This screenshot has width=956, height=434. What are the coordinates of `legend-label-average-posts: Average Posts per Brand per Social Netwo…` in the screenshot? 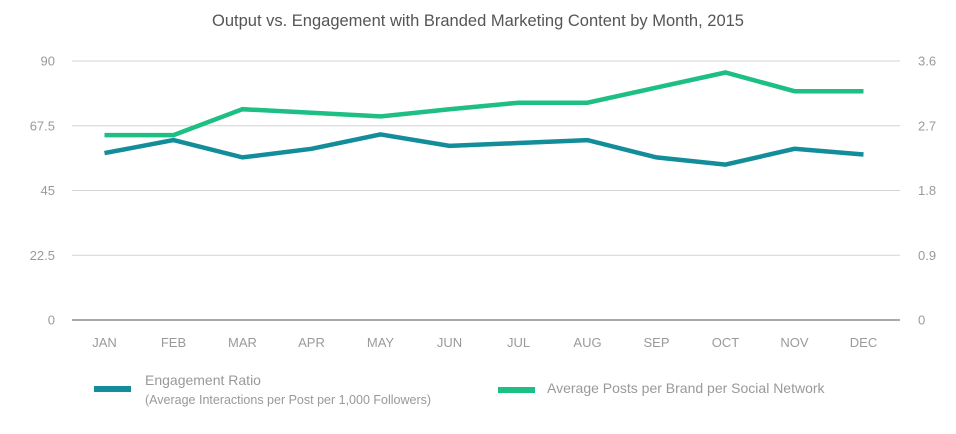 It's located at (686, 388).